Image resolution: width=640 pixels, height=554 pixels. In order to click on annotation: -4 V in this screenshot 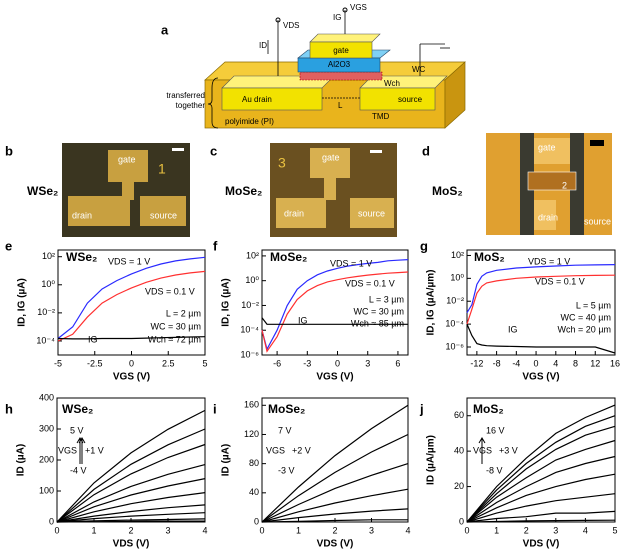, I will do `click(78, 470)`.